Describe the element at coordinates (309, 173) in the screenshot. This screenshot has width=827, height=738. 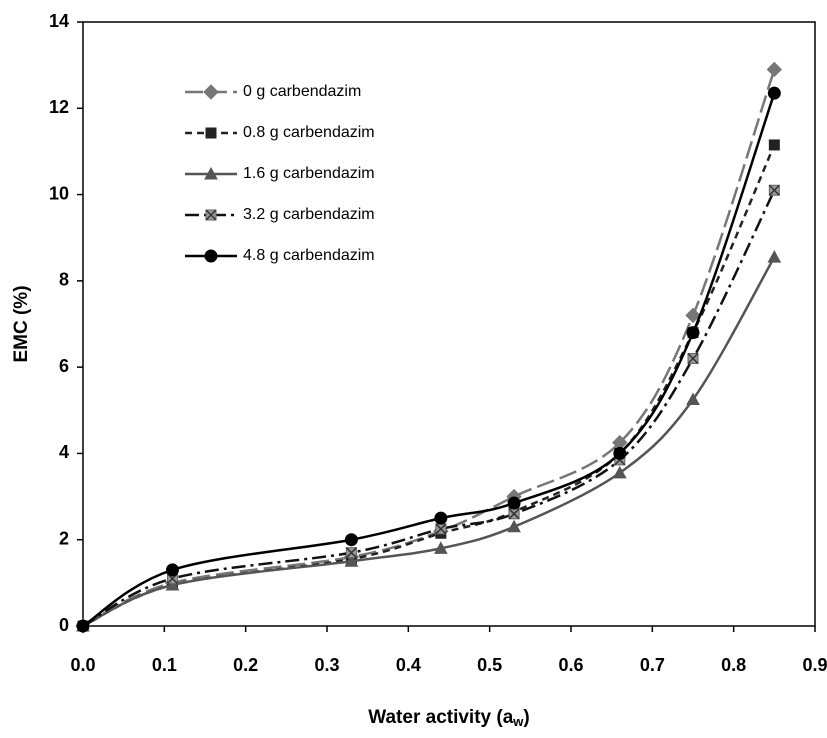
I see `legend-label: 1.6 g carbendazim` at that location.